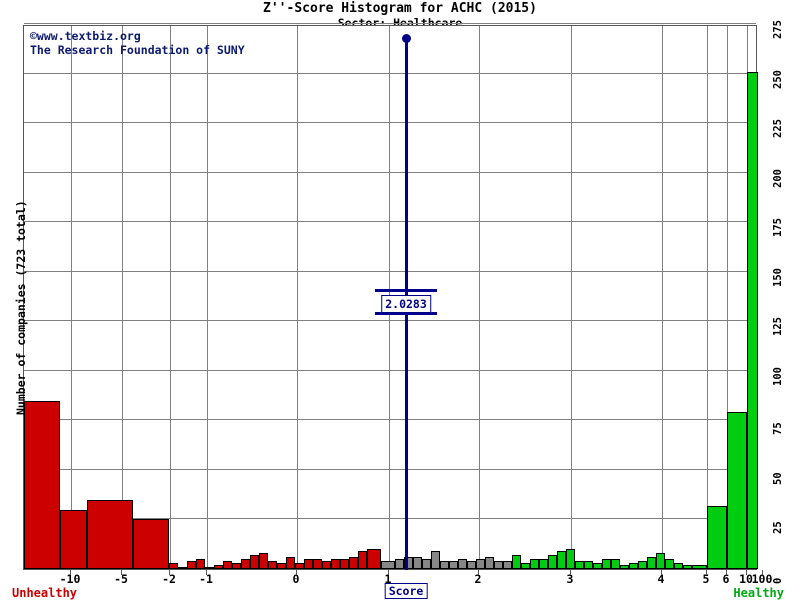 Image resolution: width=800 pixels, height=600 pixels. I want to click on y-axis-tick-label: 200, so click(778, 178).